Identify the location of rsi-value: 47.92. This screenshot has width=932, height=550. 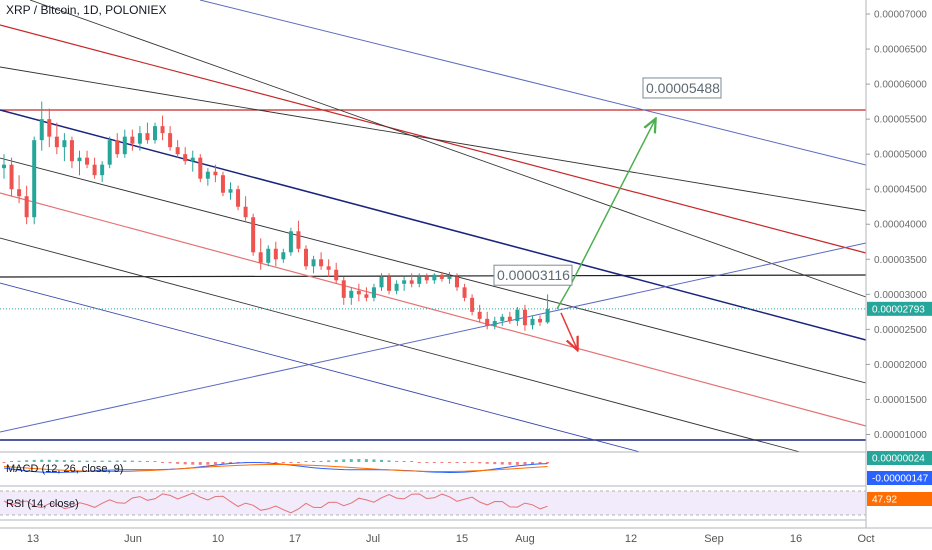
(884, 500).